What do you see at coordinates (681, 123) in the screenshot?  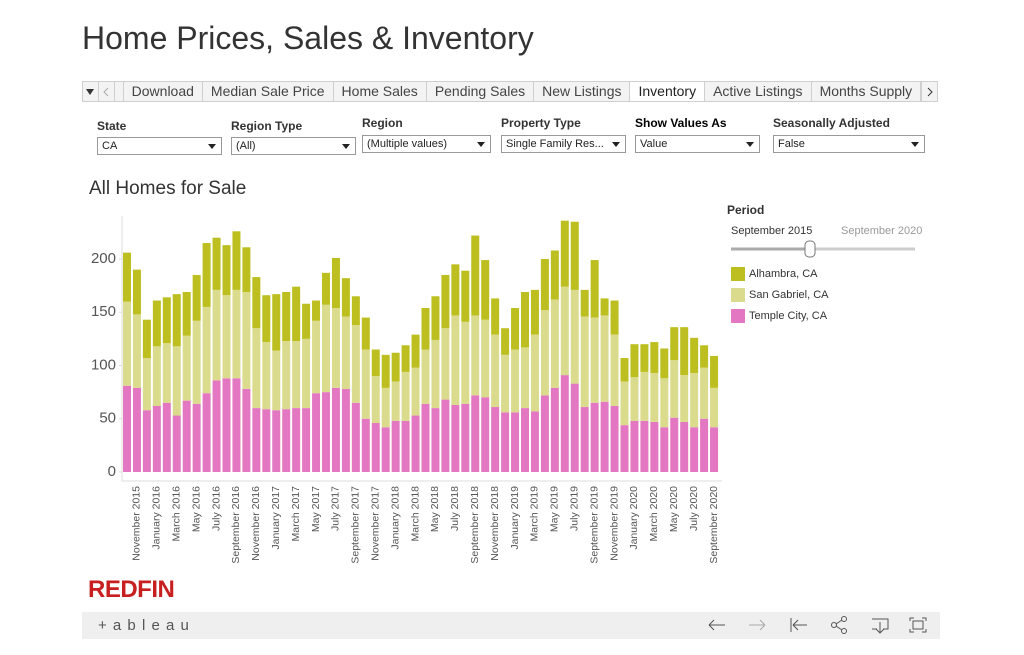 I see `filter-label: Show Values As` at bounding box center [681, 123].